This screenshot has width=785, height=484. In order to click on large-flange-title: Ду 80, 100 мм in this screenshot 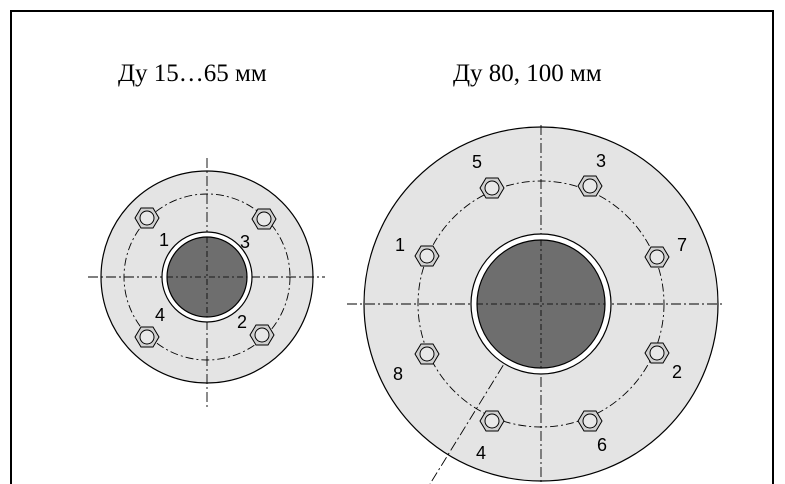, I will do `click(527, 73)`.